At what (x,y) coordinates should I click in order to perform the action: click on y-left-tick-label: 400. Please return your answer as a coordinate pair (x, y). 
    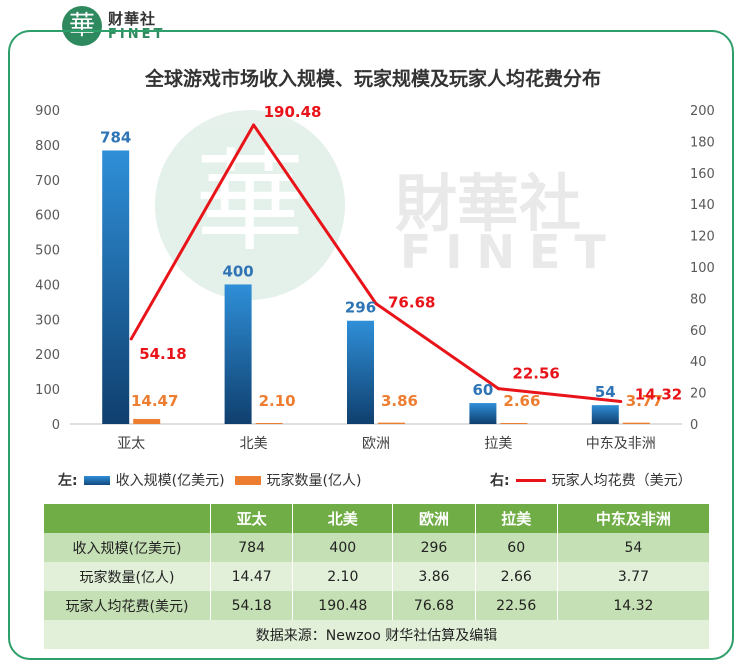
    Looking at the image, I should click on (47, 285).